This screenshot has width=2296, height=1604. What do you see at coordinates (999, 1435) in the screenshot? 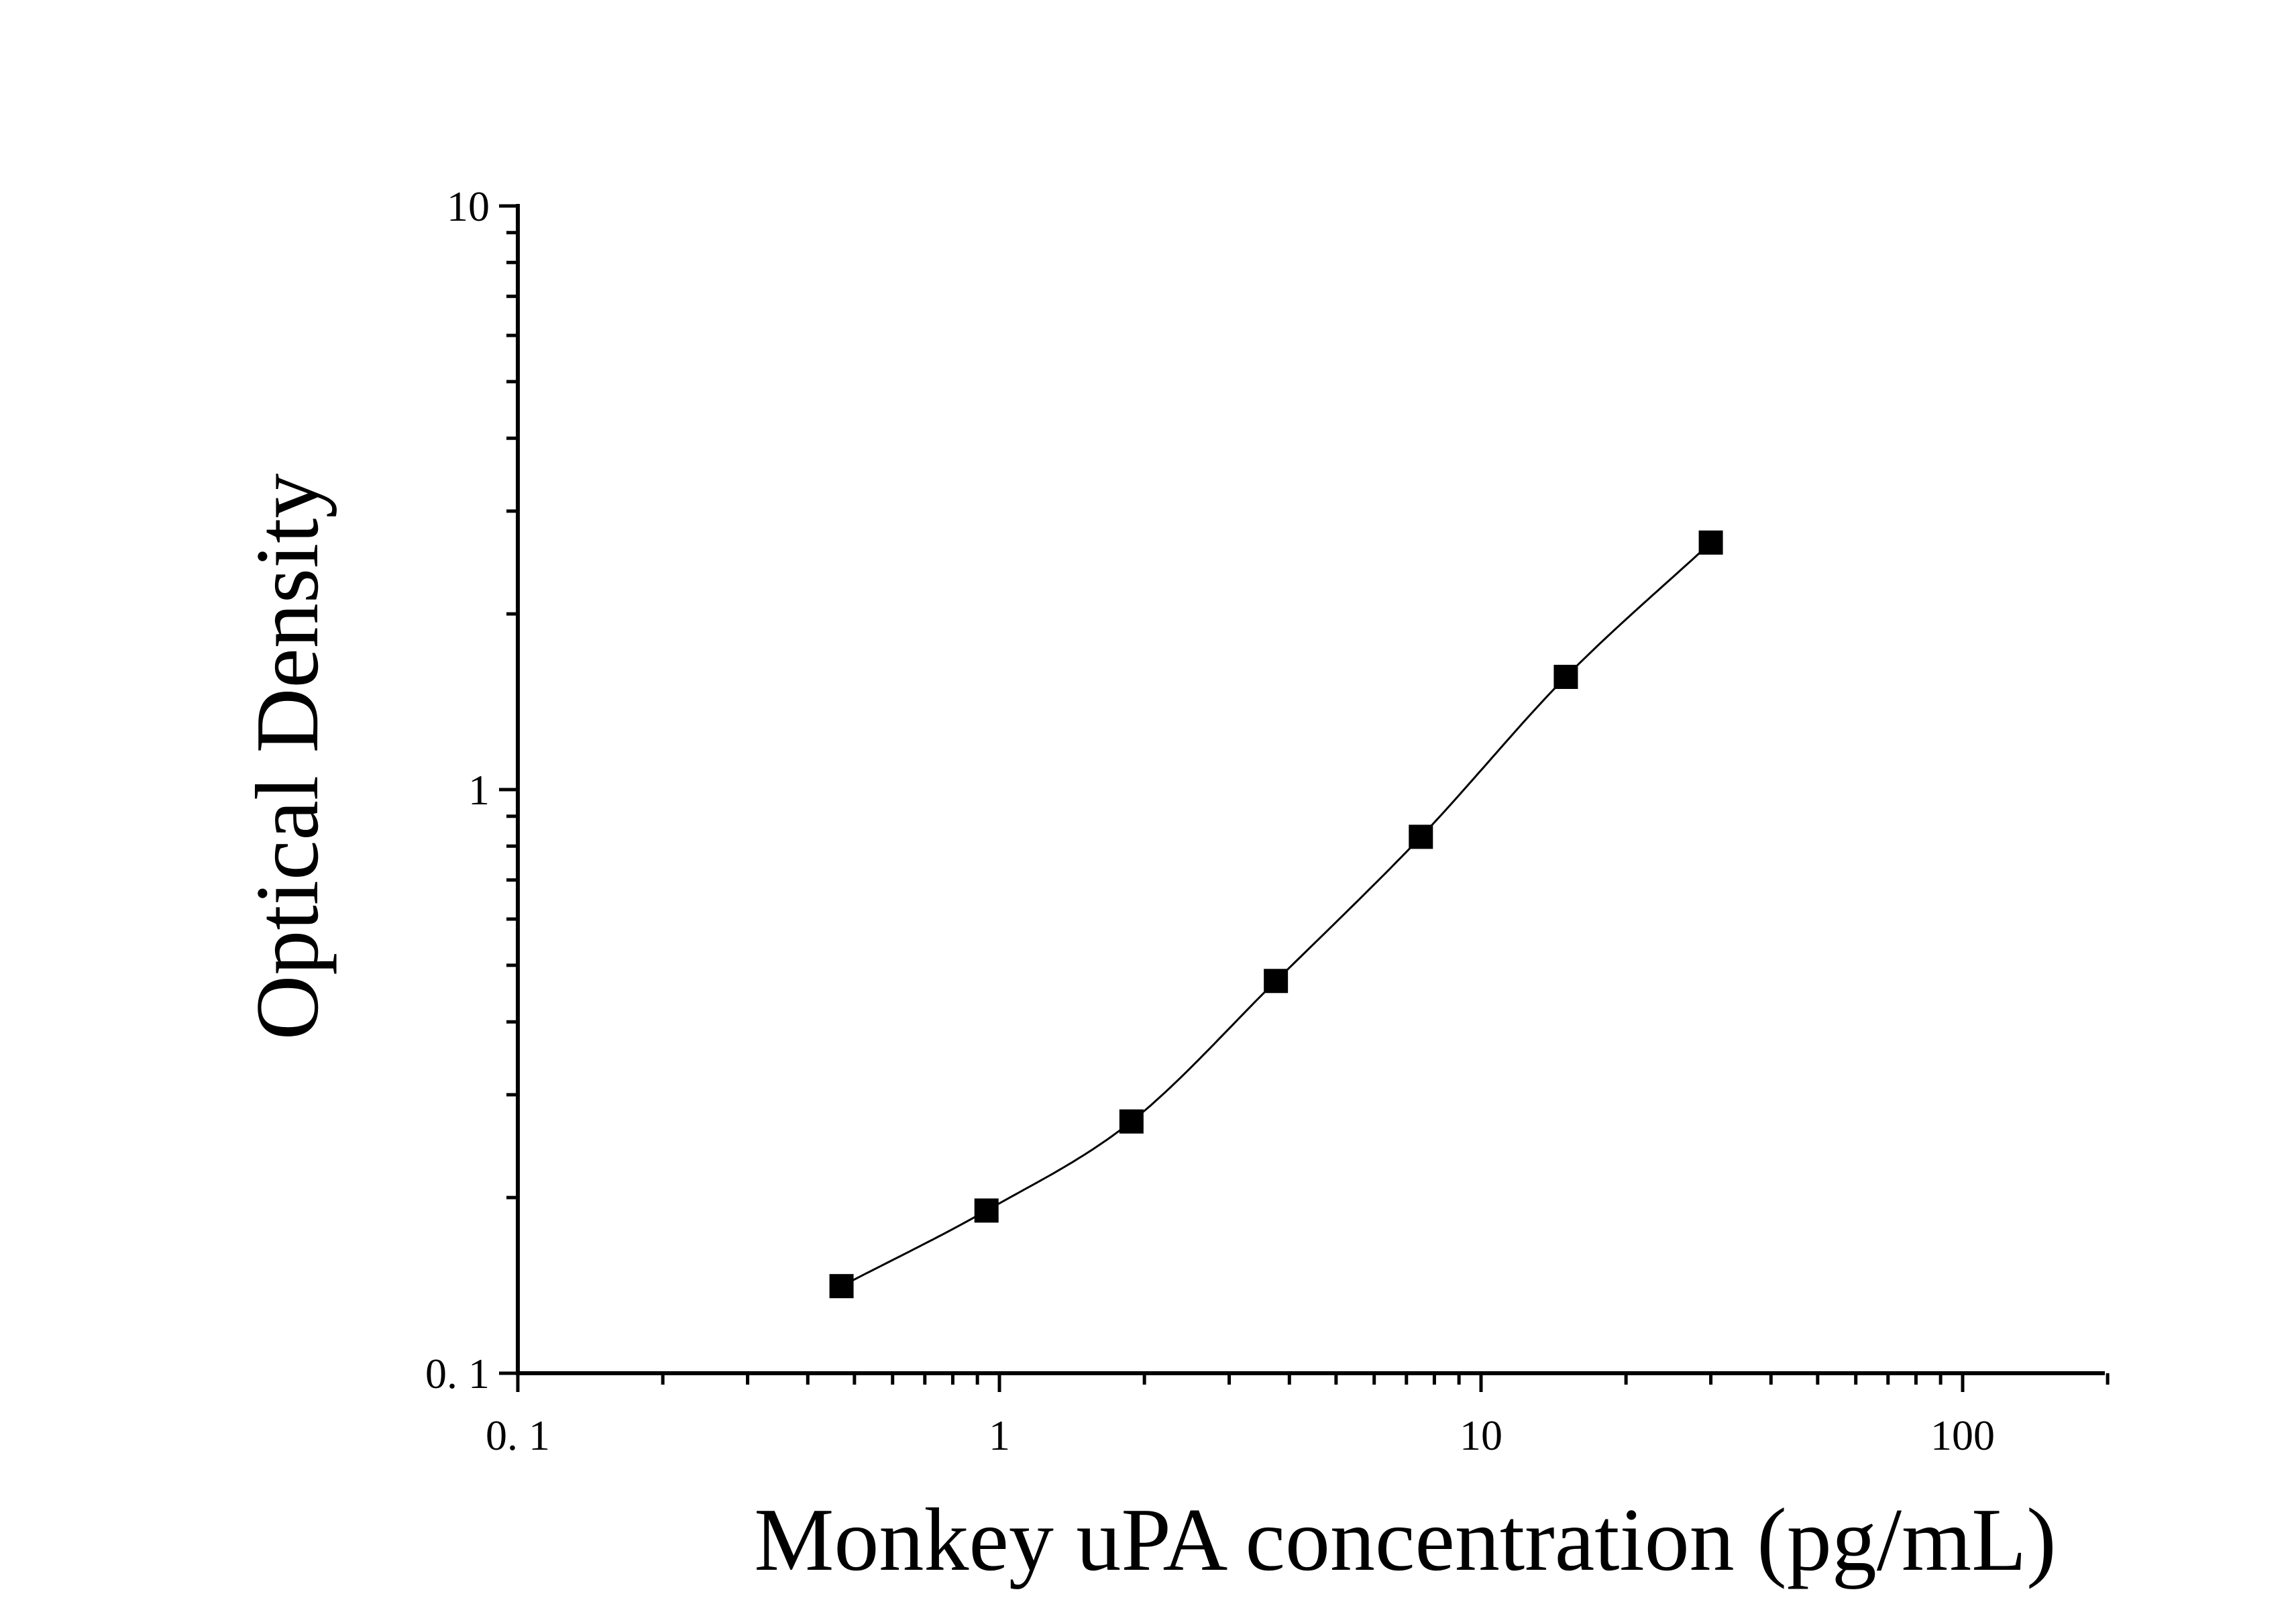
I see `x-tick-label: 1` at bounding box center [999, 1435].